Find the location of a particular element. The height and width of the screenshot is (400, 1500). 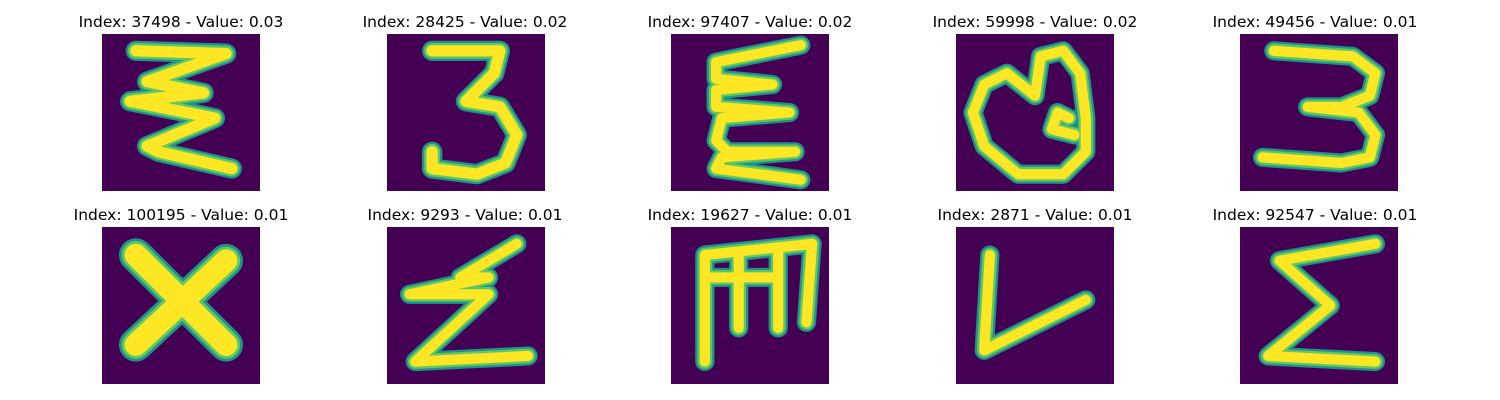

panel-5: Index: 49456 - Value: 0.01 is located at coordinates (1315, 105).